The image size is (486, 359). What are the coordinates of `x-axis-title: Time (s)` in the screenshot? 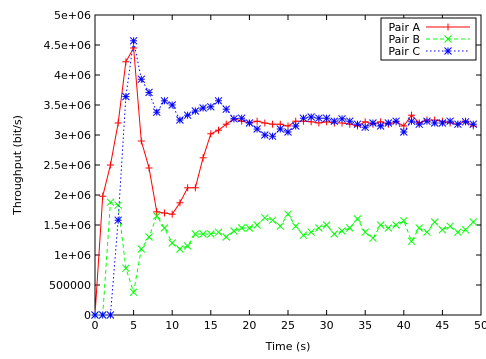 It's located at (288, 346).